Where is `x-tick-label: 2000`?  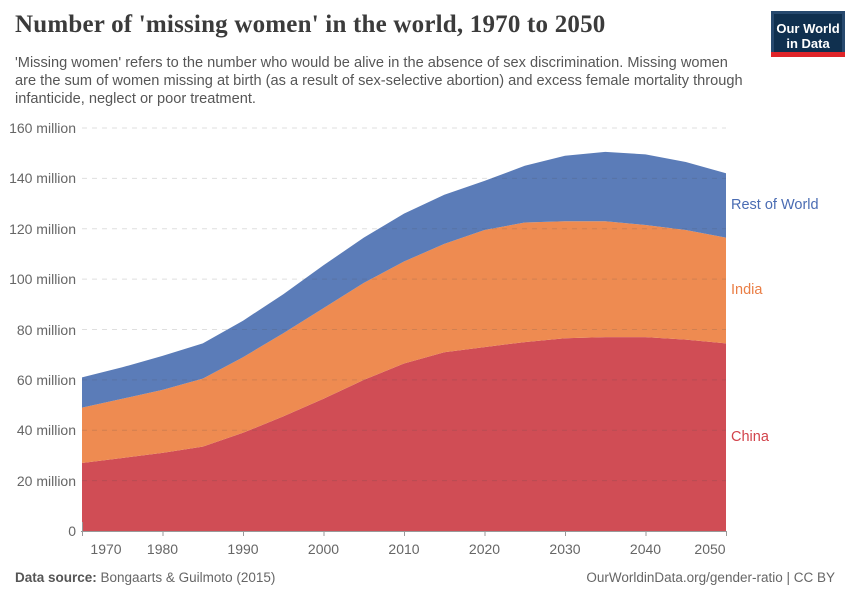
x-tick-label: 2000 is located at coordinates (323, 549).